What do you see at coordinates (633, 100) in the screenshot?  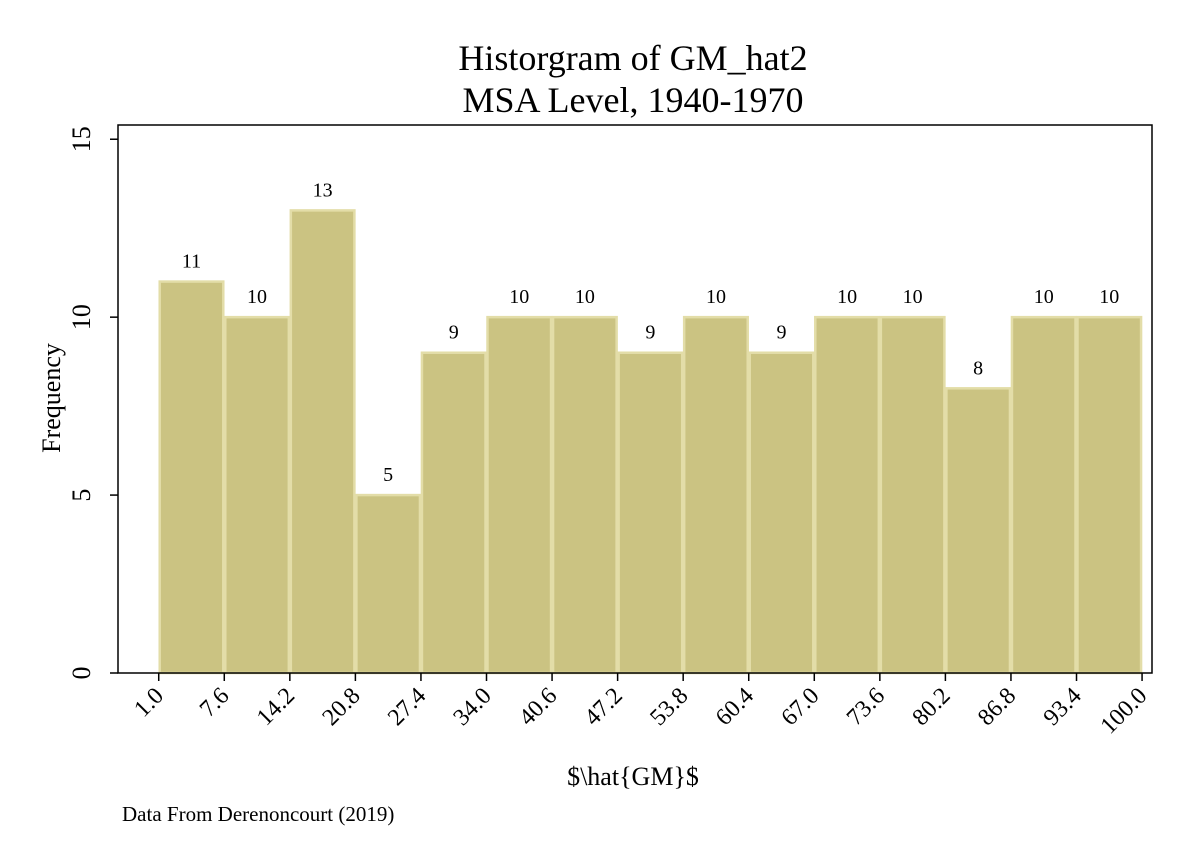 I see `chart-subtitle: MSA Level, 1940-1970` at bounding box center [633, 100].